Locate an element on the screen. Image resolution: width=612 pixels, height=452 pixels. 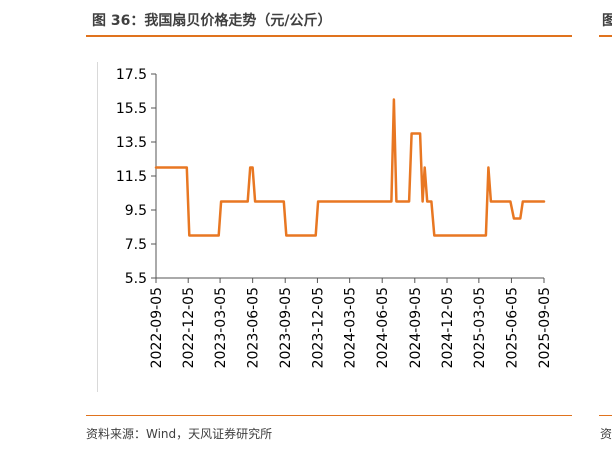
x-tick-label: 2024-12-05 is located at coordinates (448, 327).